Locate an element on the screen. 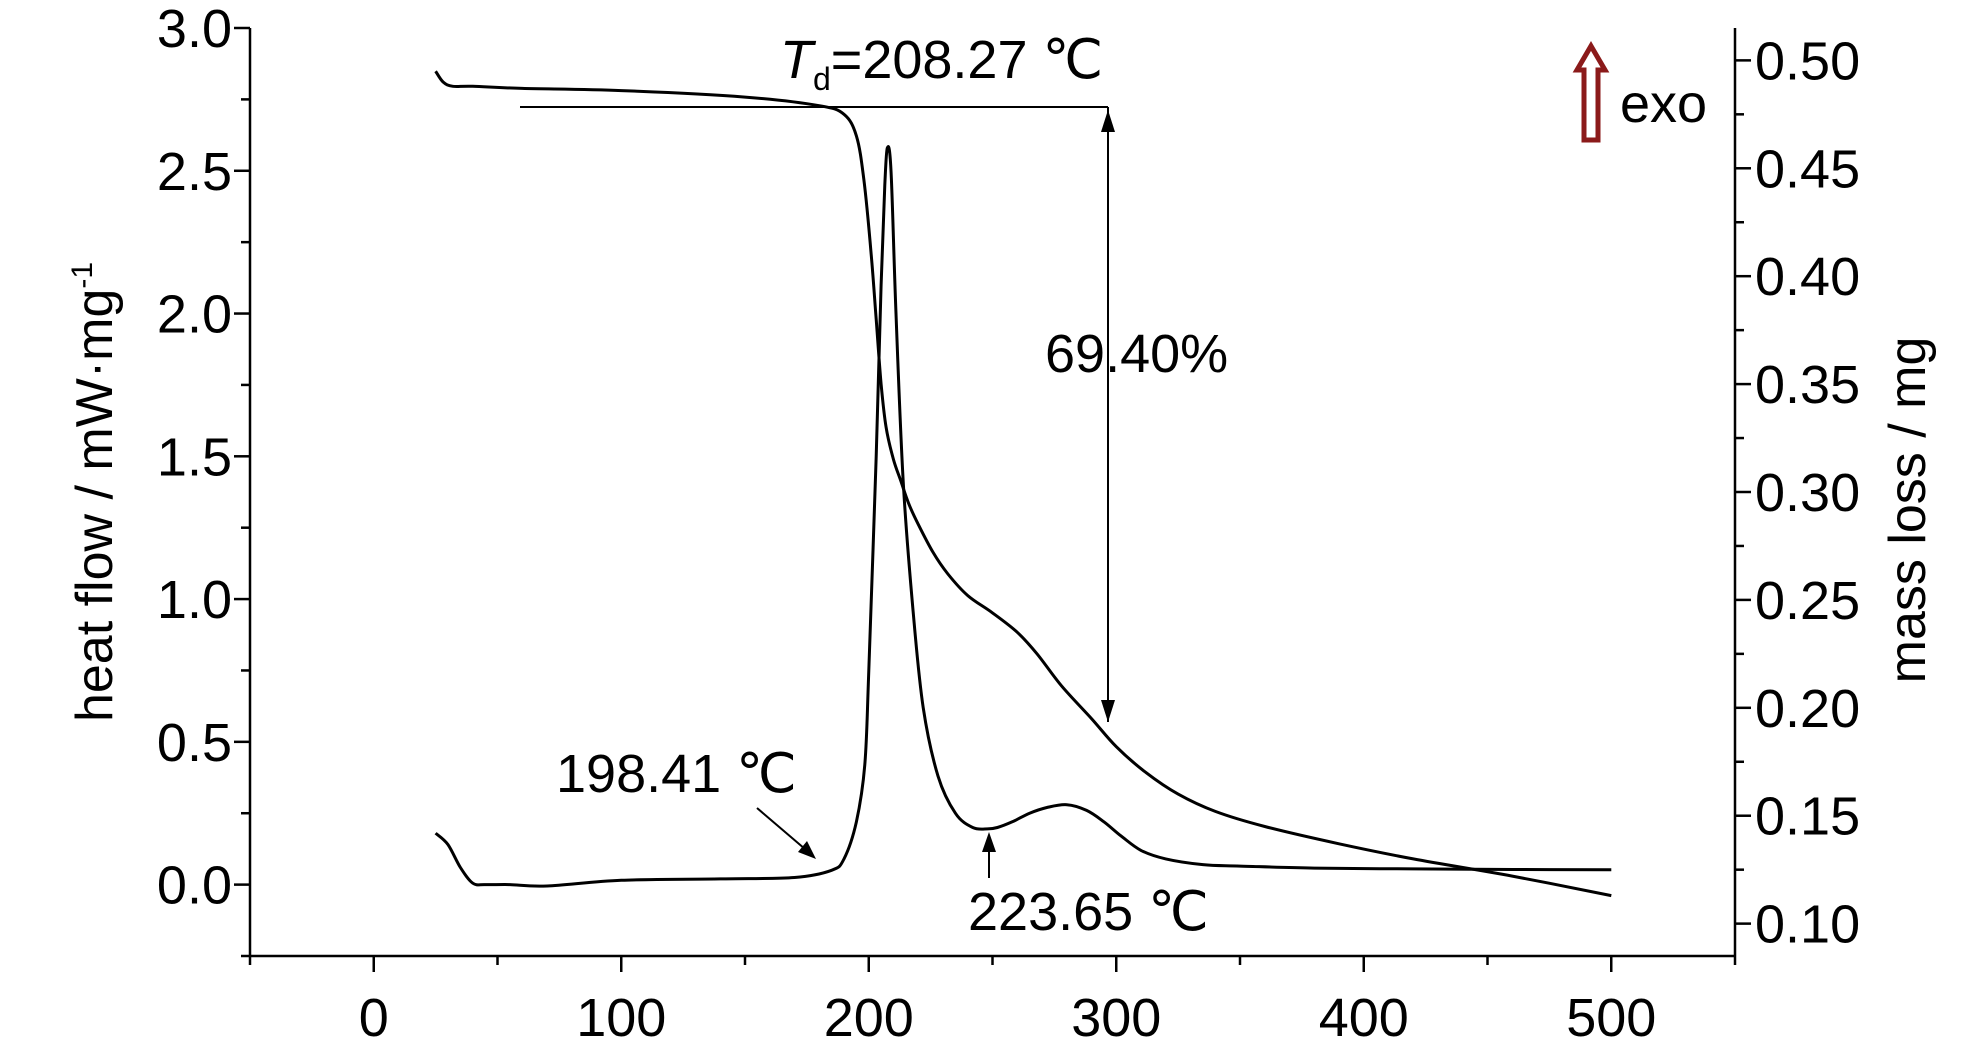 This screenshot has height=1063, width=1984. exo-indicator: exo is located at coordinates (1639, 92).